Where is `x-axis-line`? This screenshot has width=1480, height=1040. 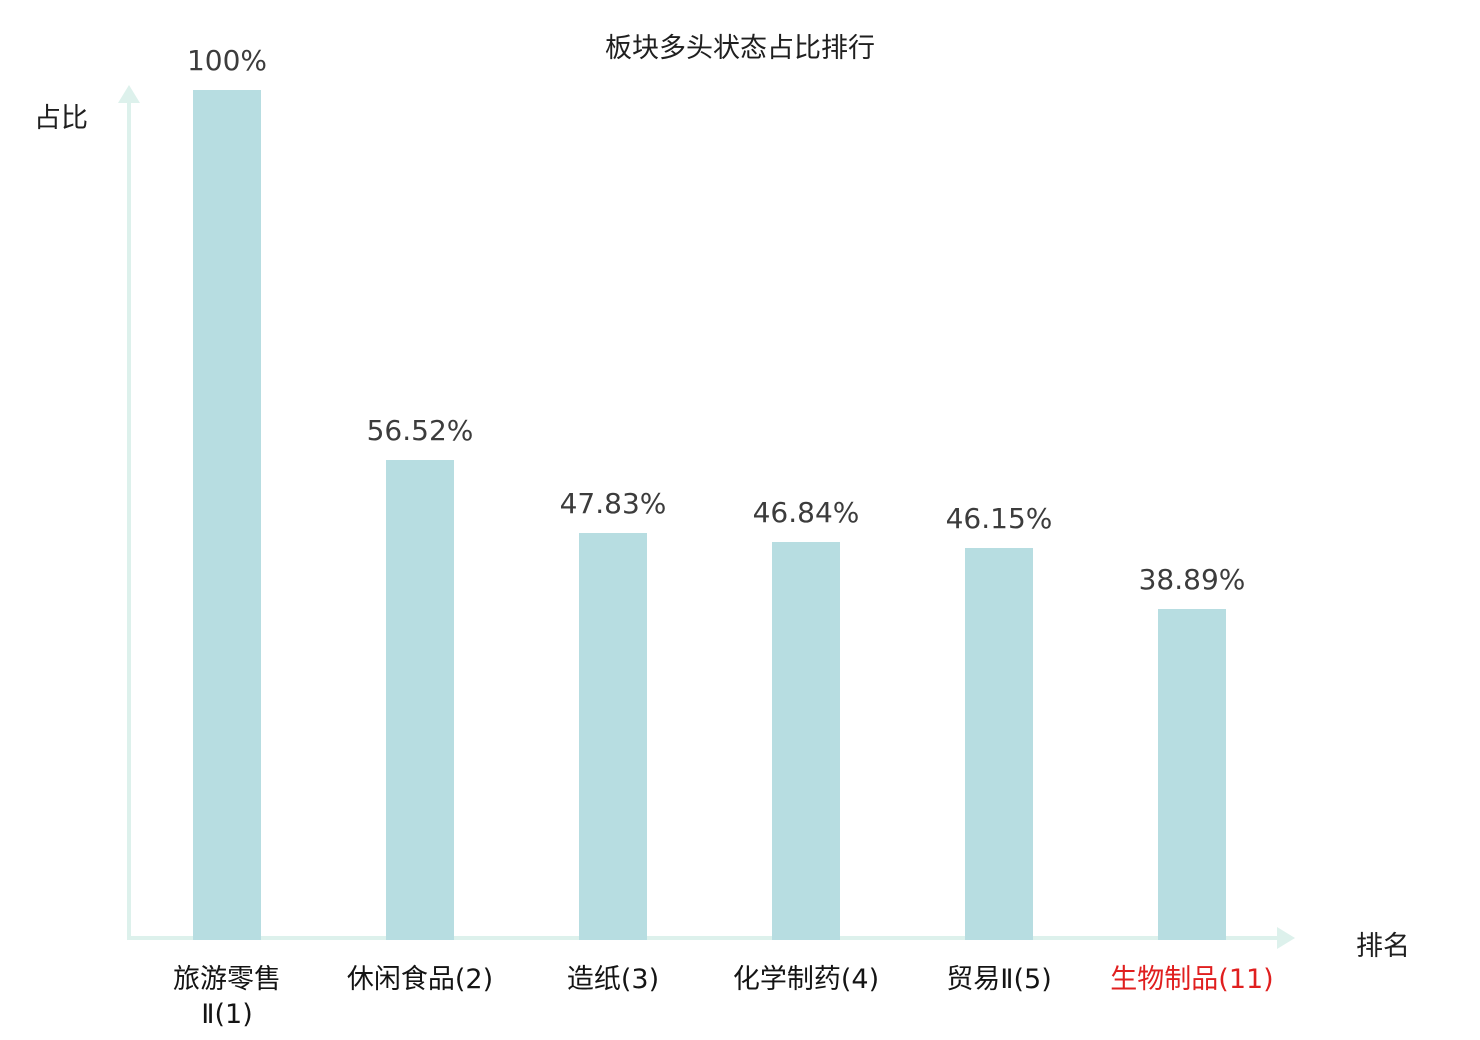
x-axis-line is located at coordinates (703, 938).